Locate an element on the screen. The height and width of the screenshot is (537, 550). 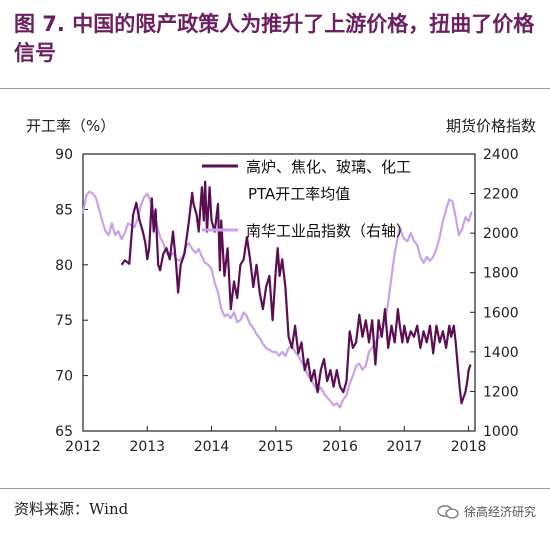
x-tick-label: 2016 is located at coordinates (340, 447).